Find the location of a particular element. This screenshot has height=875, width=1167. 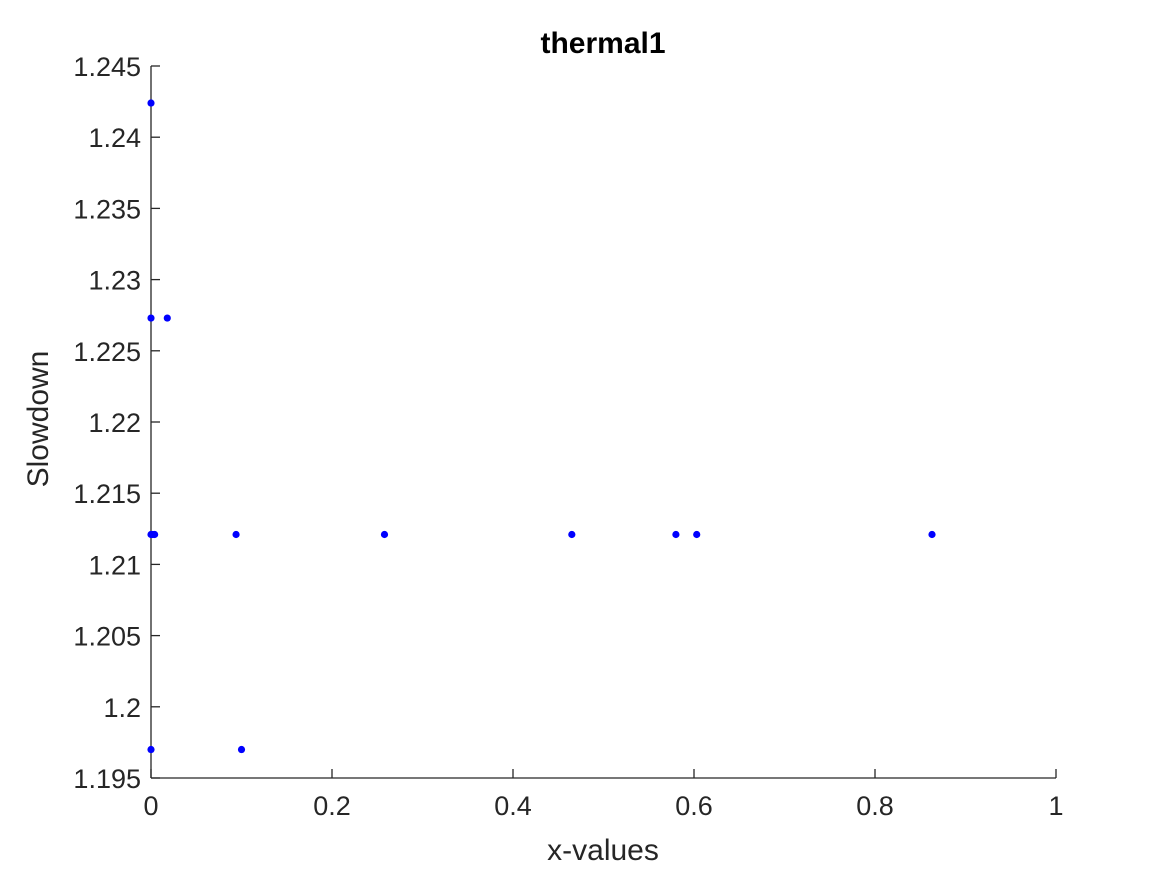

y-tick-label: 1.225 is located at coordinates (107, 352).